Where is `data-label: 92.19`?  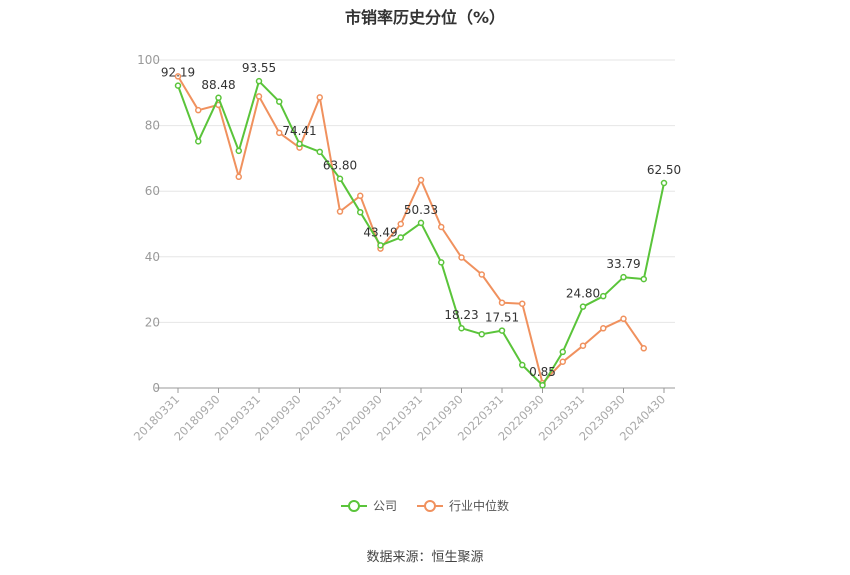 data-label: 92.19 is located at coordinates (178, 73).